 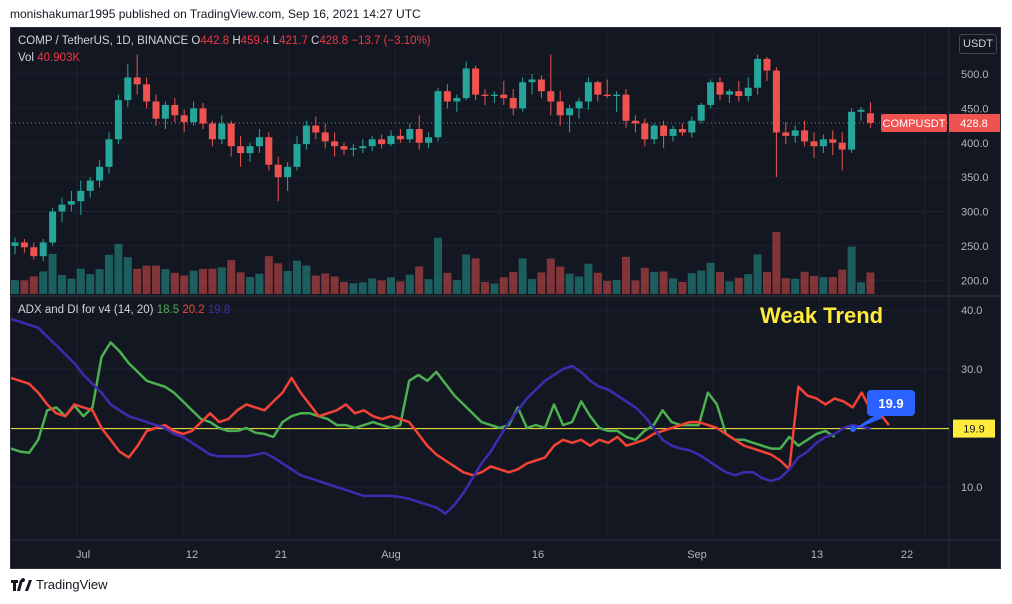 I want to click on indicator-tick-label: 40.0, so click(x=971, y=311).